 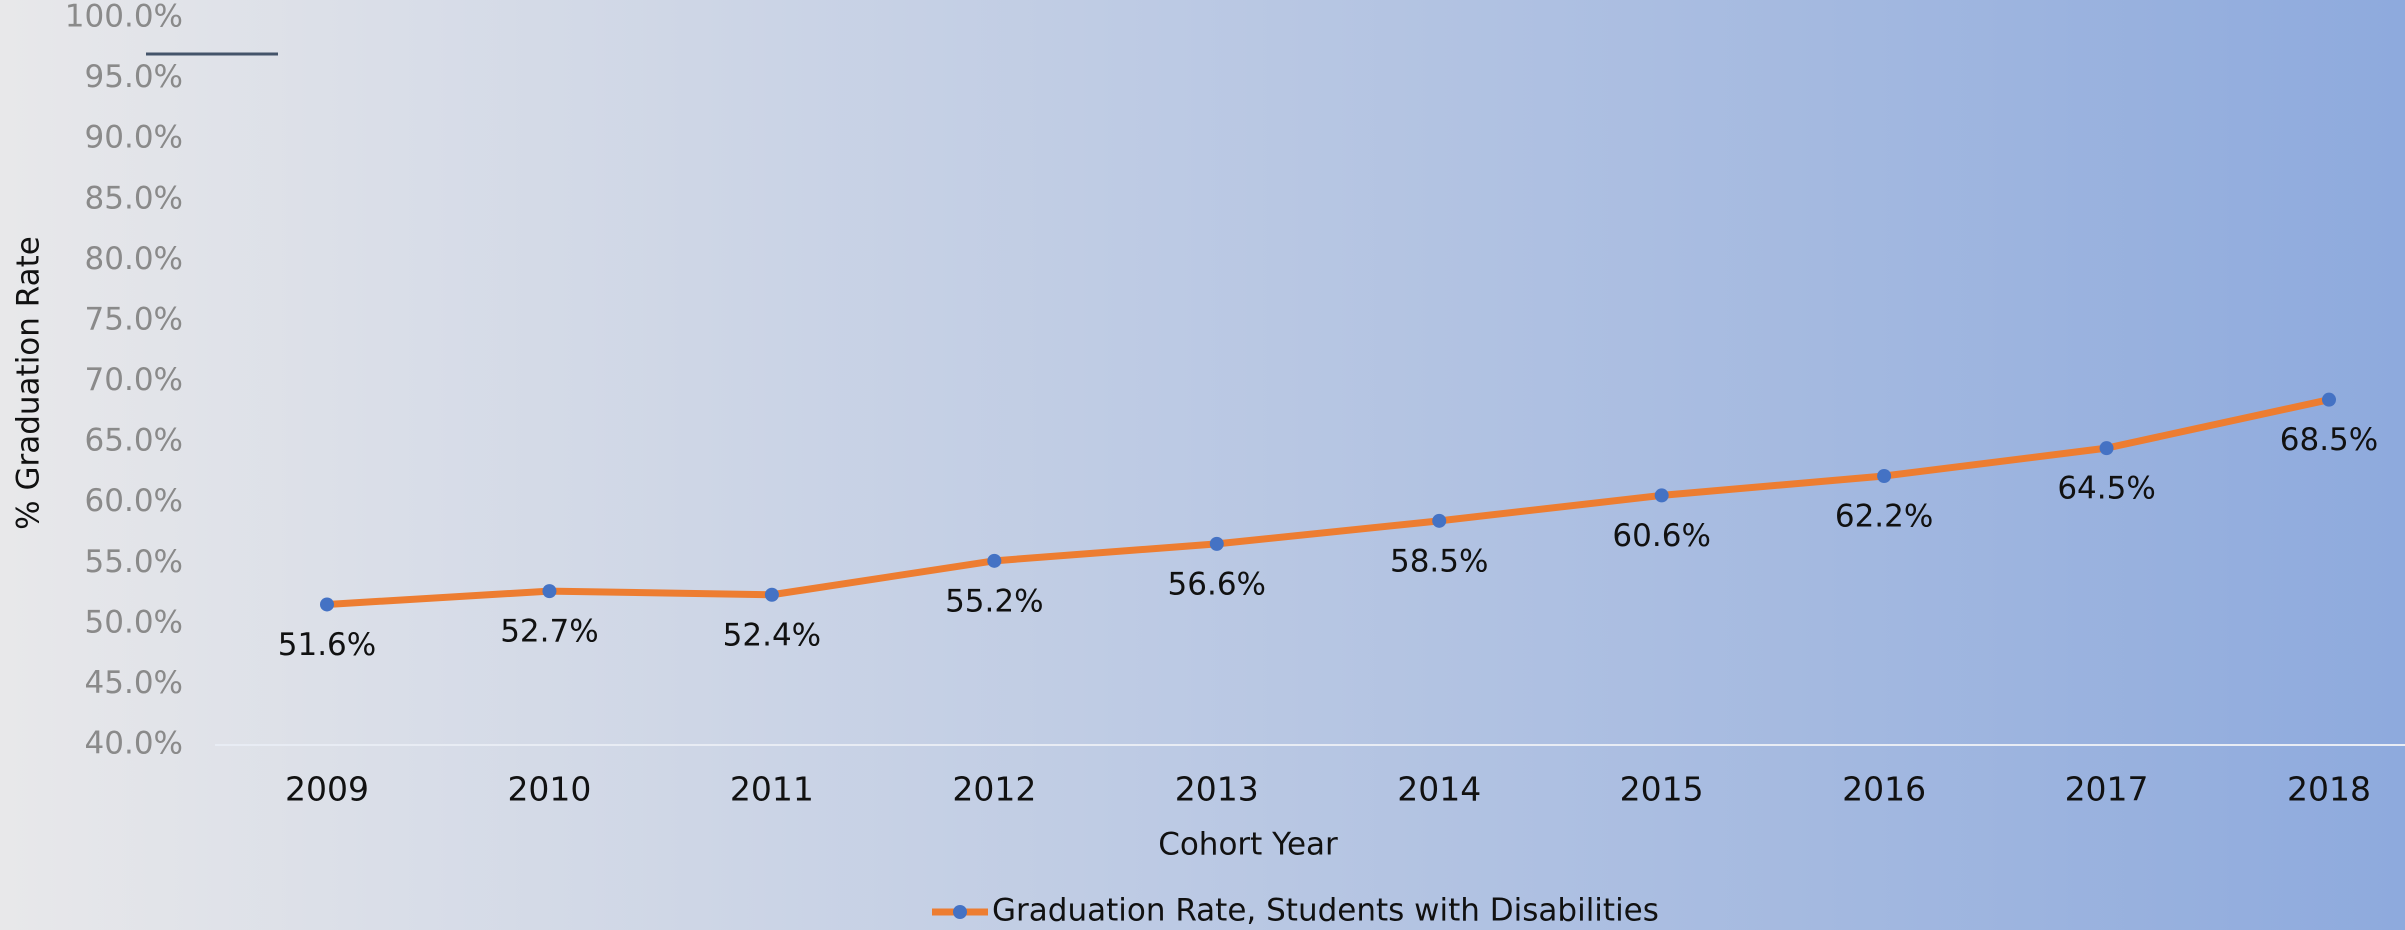 What do you see at coordinates (994, 789) in the screenshot?
I see `x-tick-label: 2012` at bounding box center [994, 789].